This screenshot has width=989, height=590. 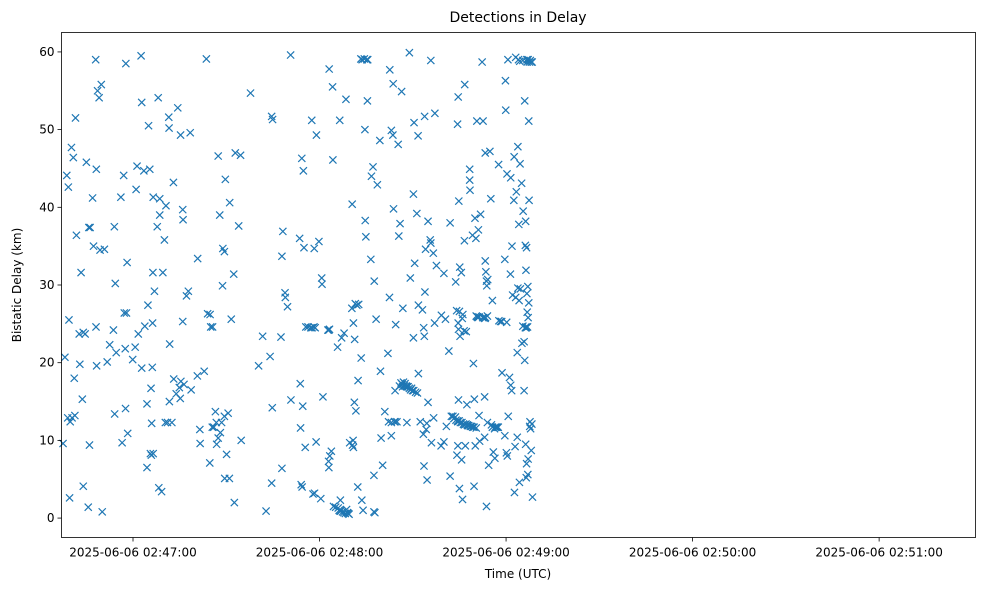 I want to click on x-tick-label: 2025-06-06 02:51:00, so click(x=878, y=553).